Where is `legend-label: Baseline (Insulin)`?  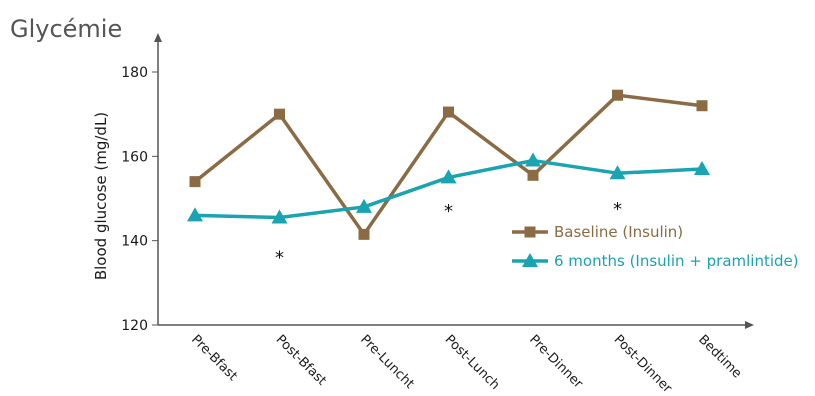
legend-label: Baseline (Insulin) is located at coordinates (618, 232).